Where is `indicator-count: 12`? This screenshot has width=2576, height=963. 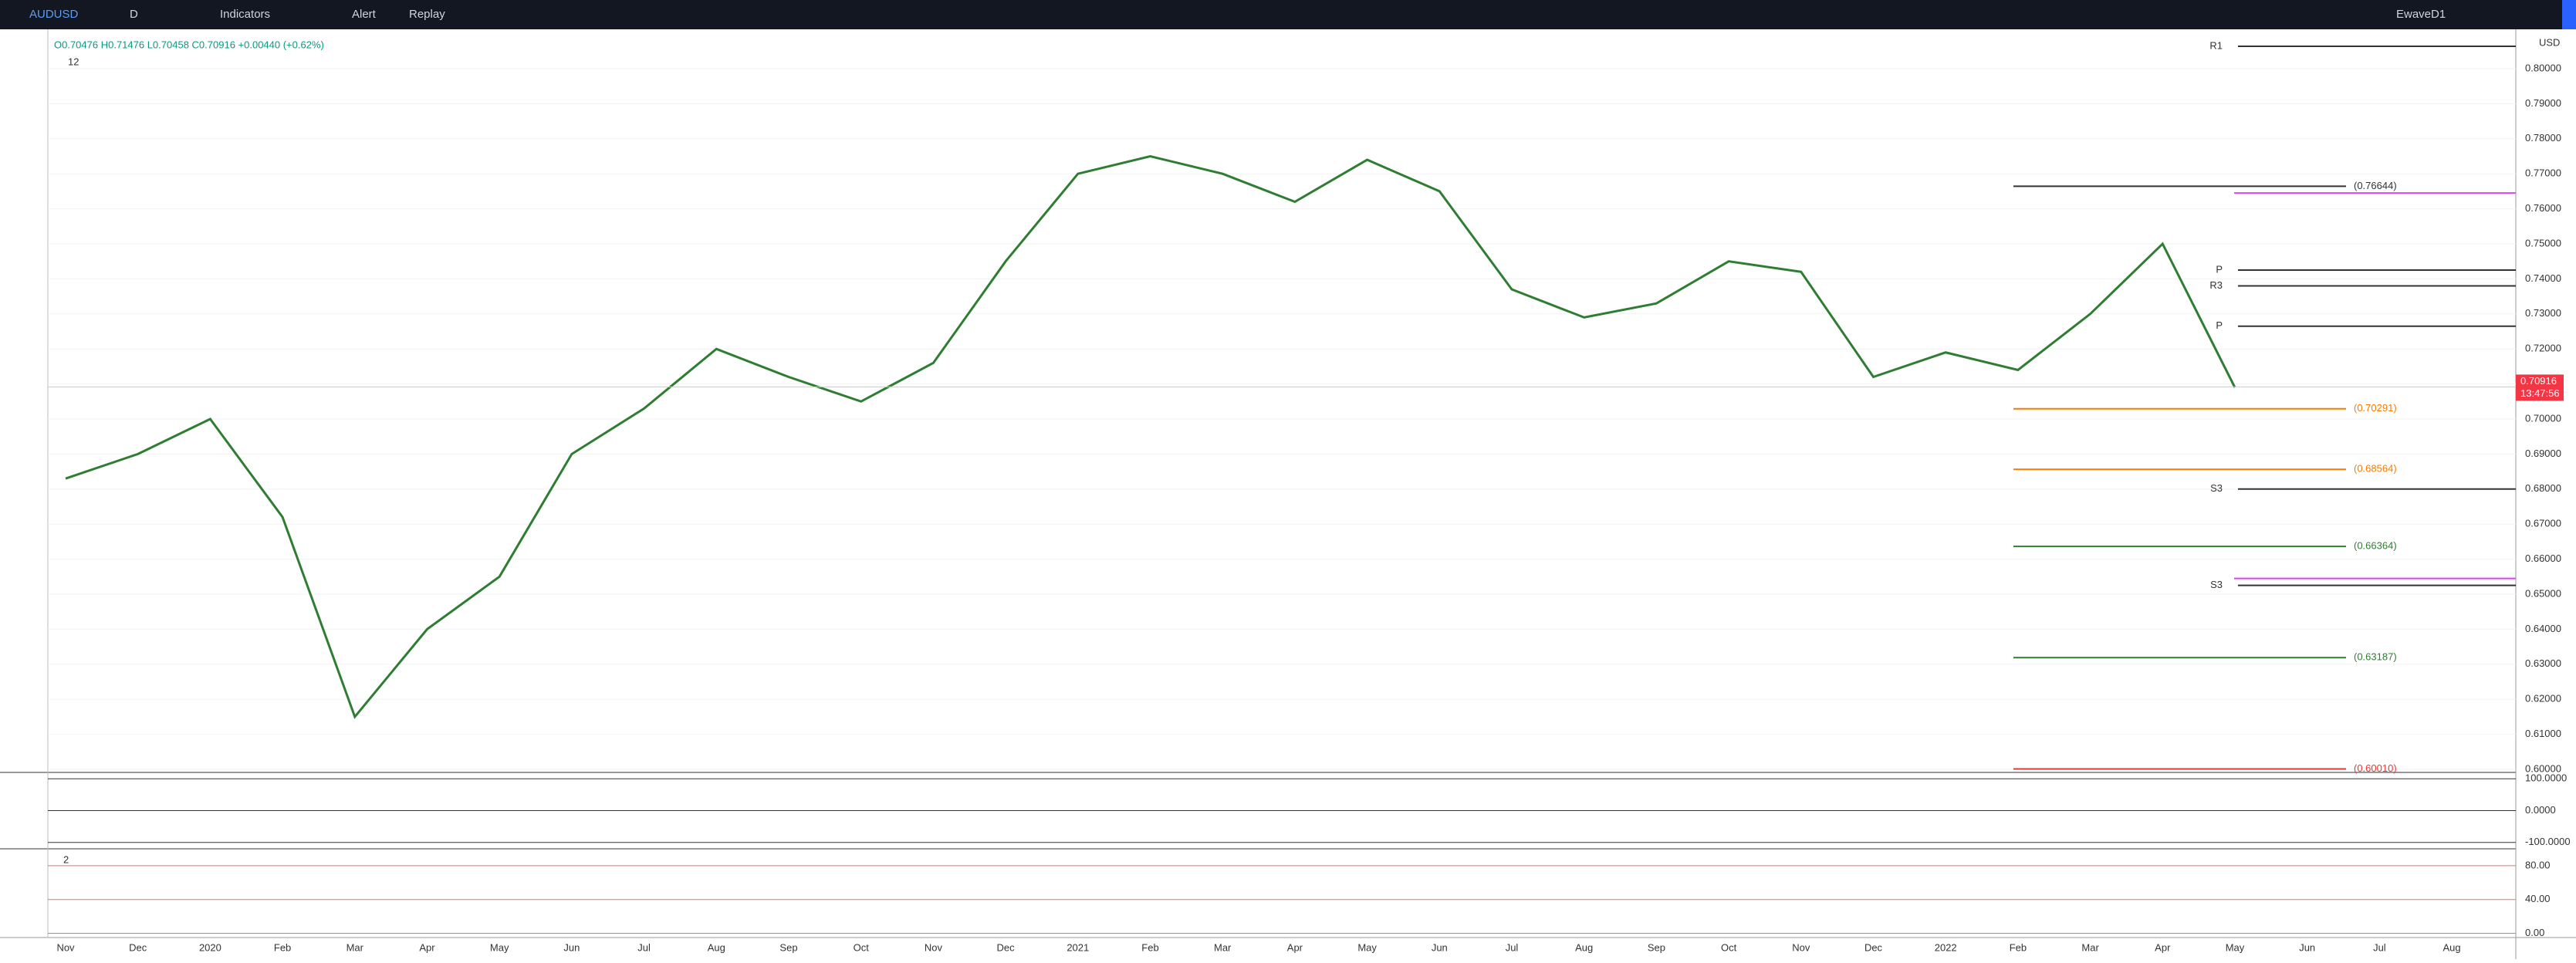
indicator-count: 12 is located at coordinates (73, 61).